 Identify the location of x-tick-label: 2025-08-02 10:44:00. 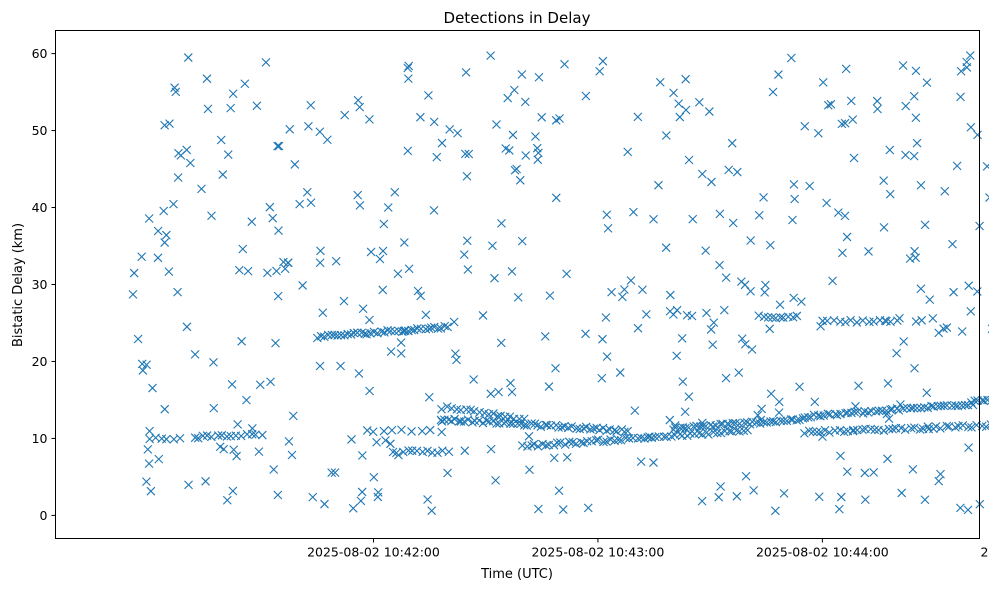
(822, 552).